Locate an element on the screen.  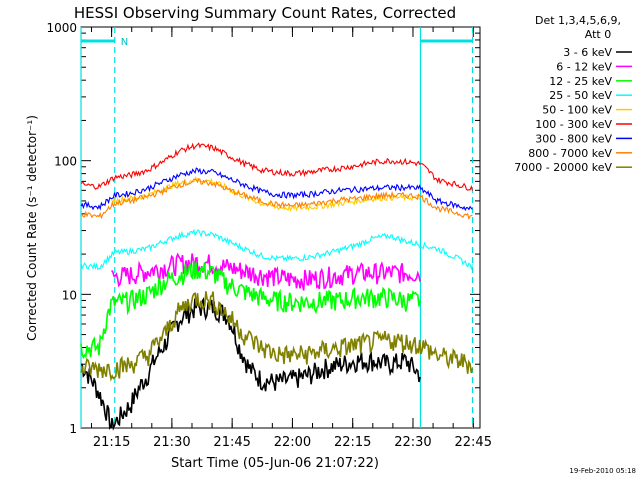
legend-label-7: 800 - 7000 keV is located at coordinates (570, 153).